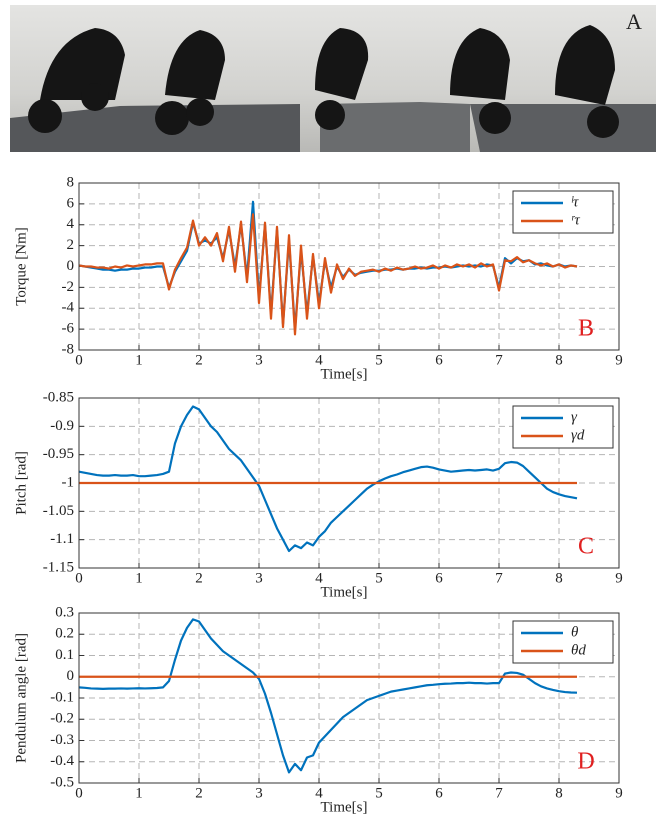 The width and height of the screenshot is (659, 831). What do you see at coordinates (62, 719) in the screenshot?
I see `y-tick-label: -0.2` at bounding box center [62, 719].